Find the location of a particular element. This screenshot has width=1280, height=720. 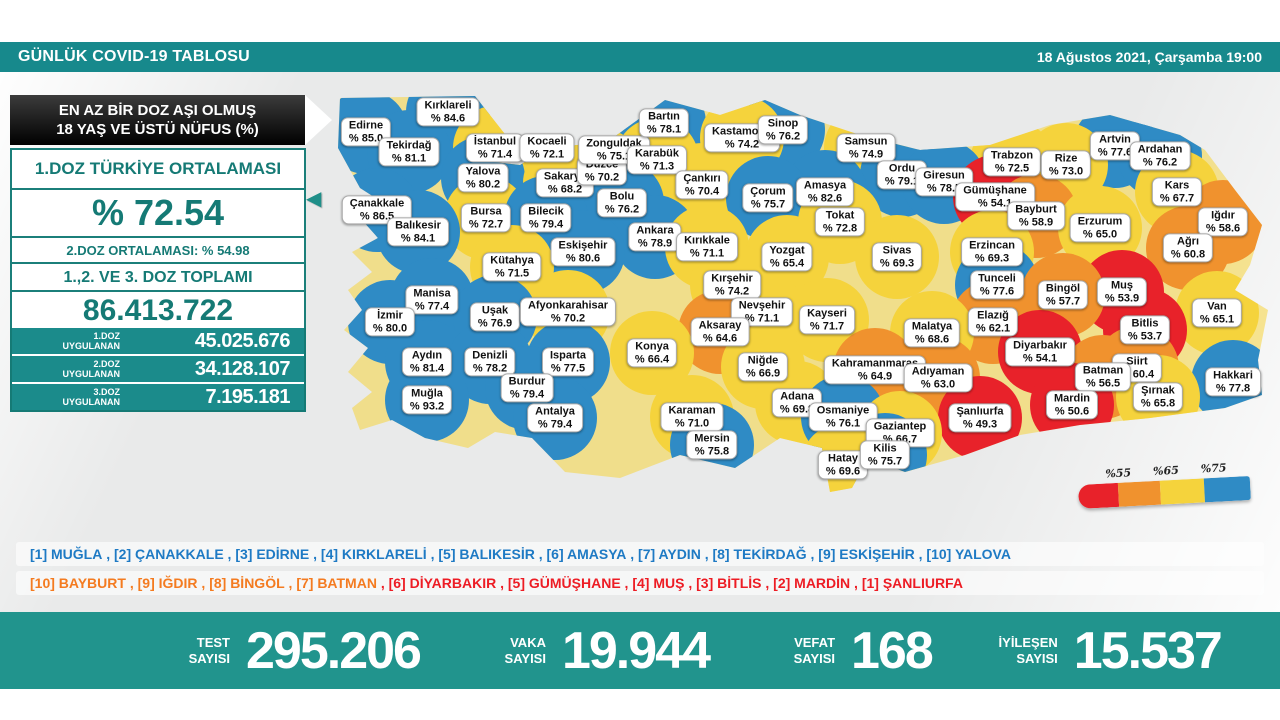

banner-line2: 18 YAŞ VE ÜSTÜ NÜFUS (%) is located at coordinates (157, 129).